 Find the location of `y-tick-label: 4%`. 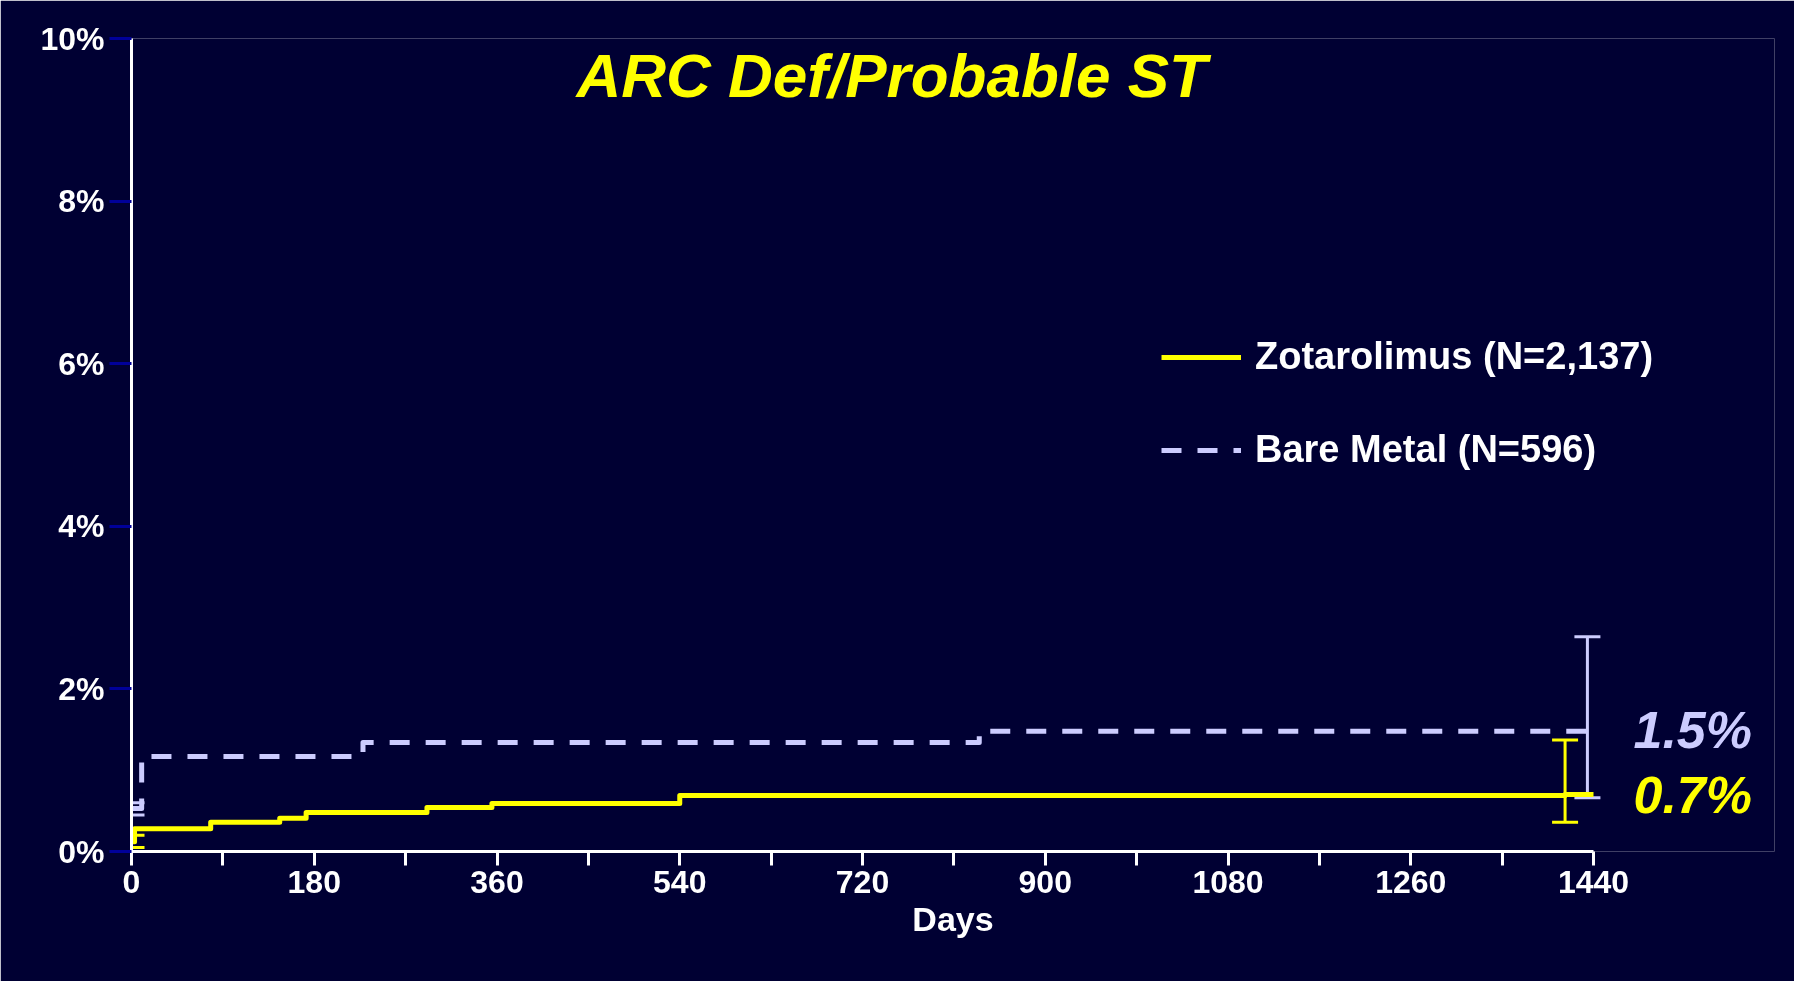

y-tick-label: 4% is located at coordinates (81, 526).